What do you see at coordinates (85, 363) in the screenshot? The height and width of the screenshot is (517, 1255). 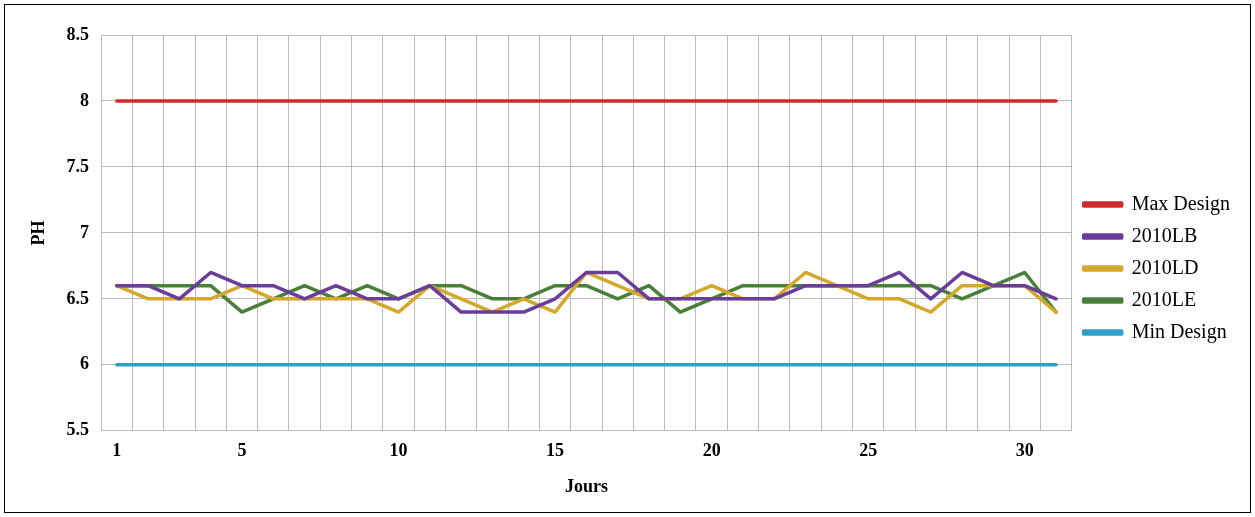 I see `y-tick-label: 6` at bounding box center [85, 363].